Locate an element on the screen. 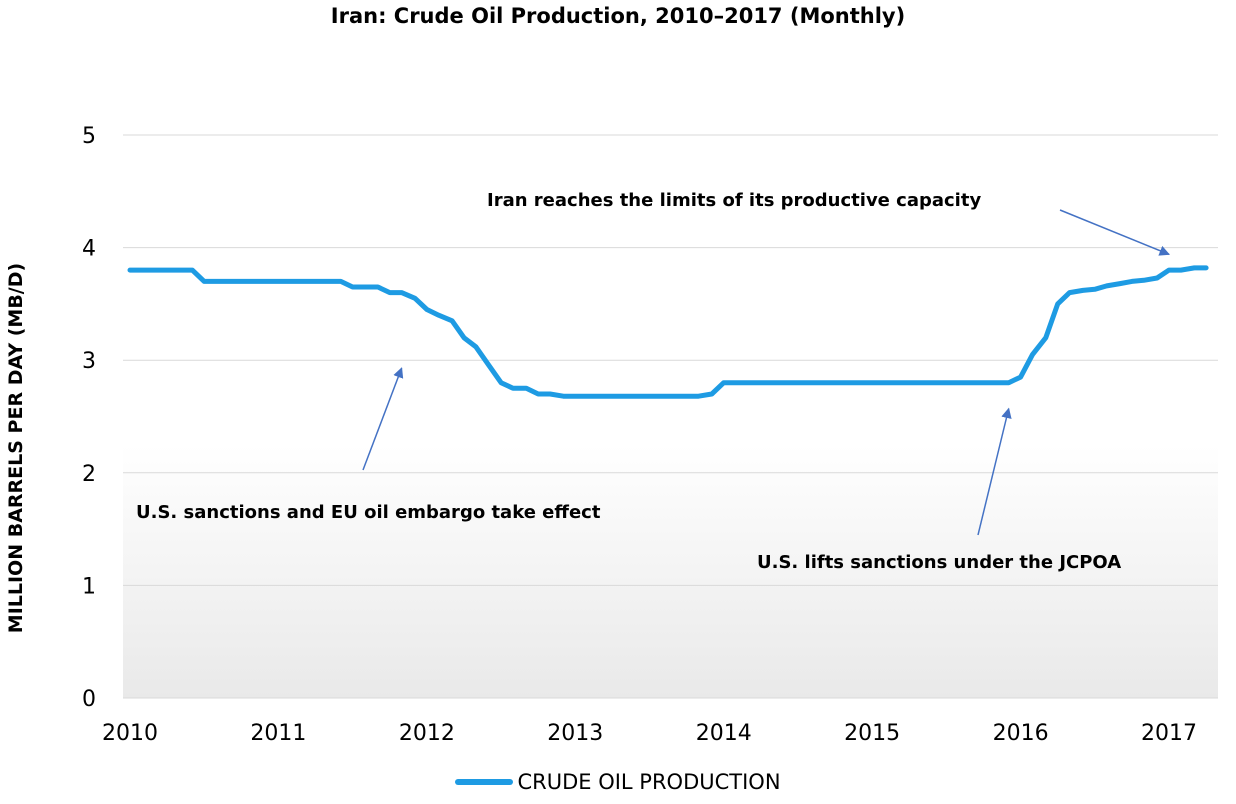  x-tick-label: 2017 is located at coordinates (1169, 733).